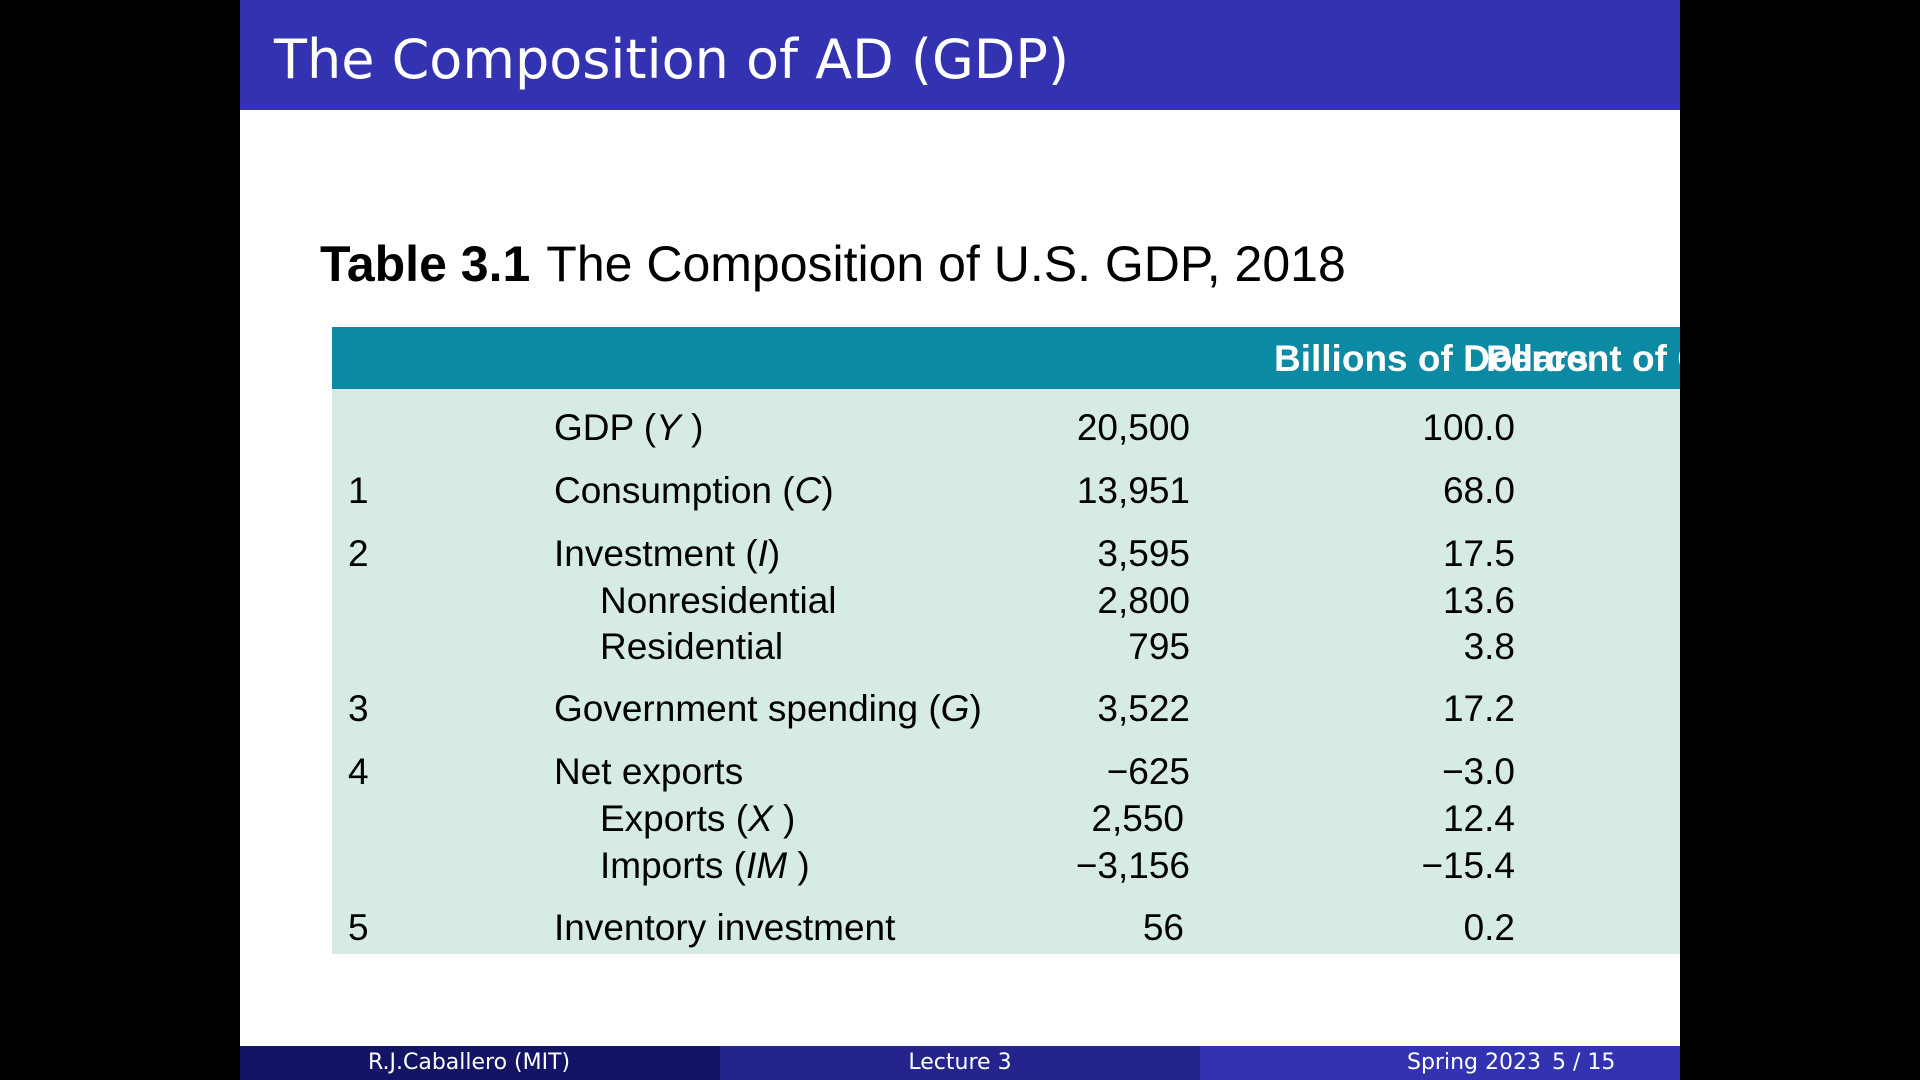  Describe the element at coordinates (1159, 646) in the screenshot. I see `row-billions: 795` at that location.